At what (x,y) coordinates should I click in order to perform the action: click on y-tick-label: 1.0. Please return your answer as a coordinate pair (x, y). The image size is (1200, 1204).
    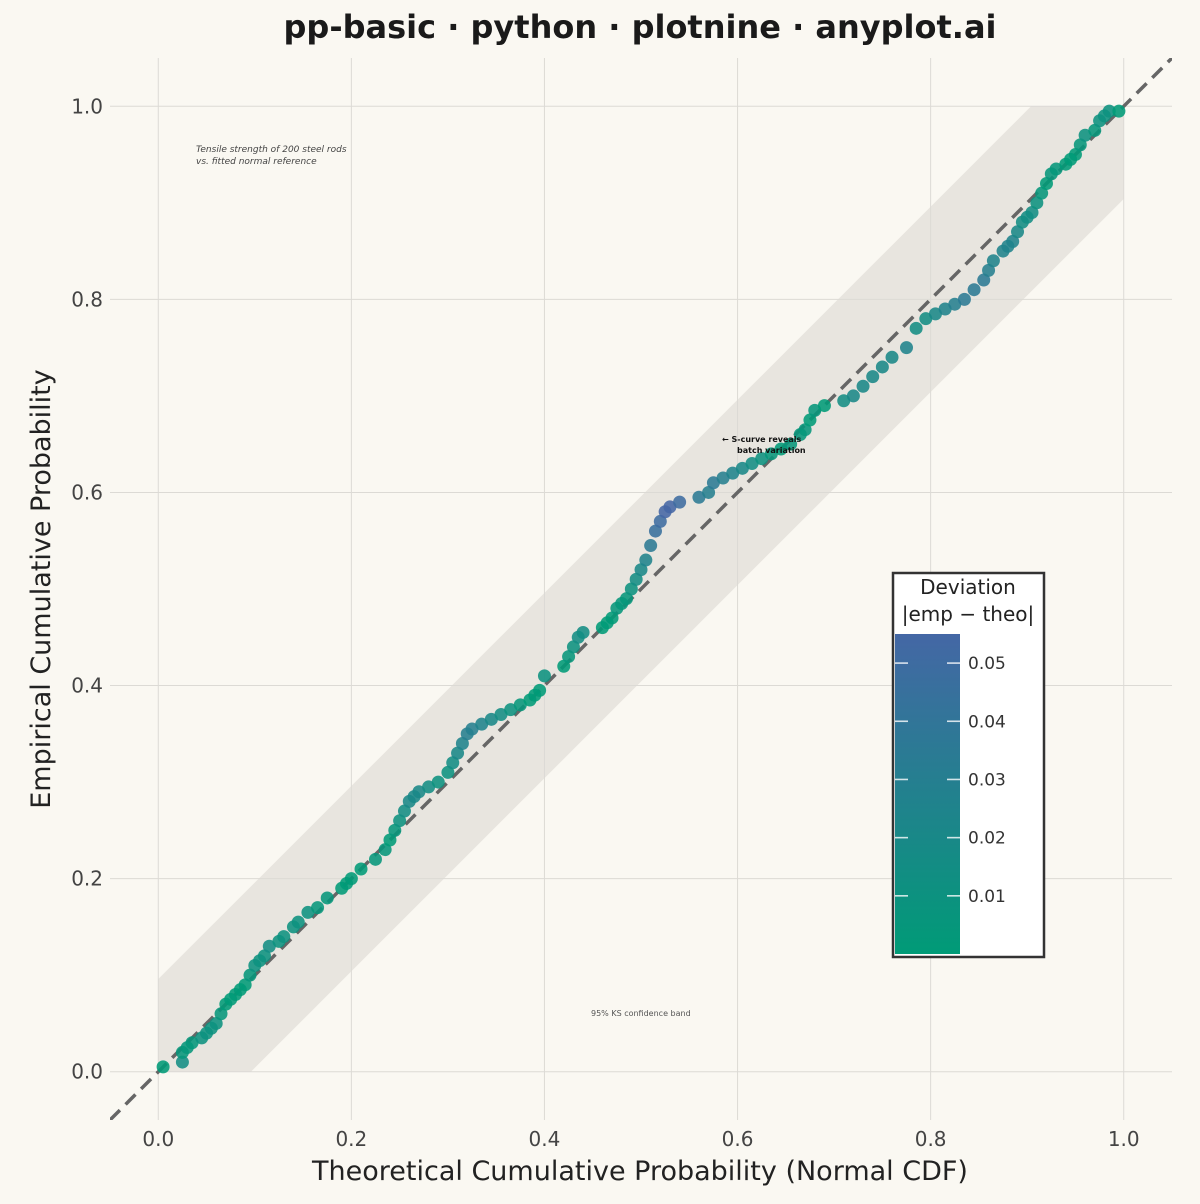
    Looking at the image, I should click on (87, 106).